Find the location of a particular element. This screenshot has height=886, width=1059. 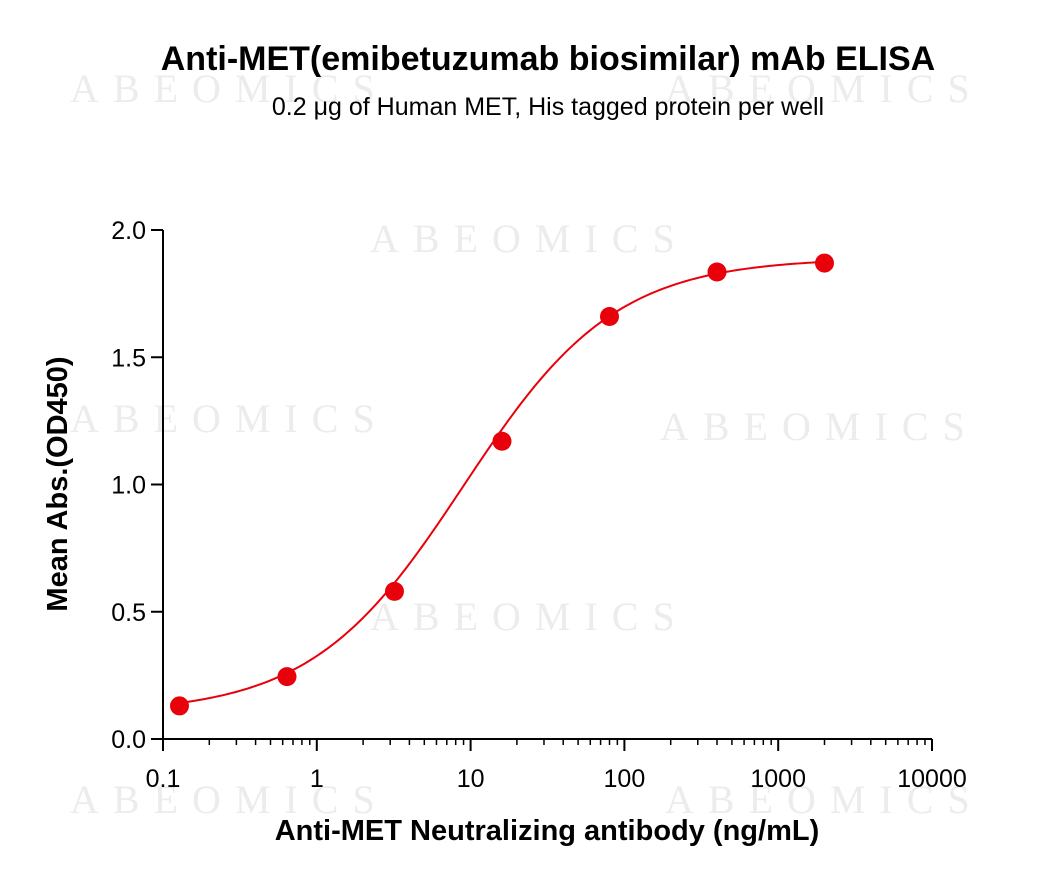

x-axis-label: Anti-MET Neutralizing antibody (ng/mL) is located at coordinates (547, 831).